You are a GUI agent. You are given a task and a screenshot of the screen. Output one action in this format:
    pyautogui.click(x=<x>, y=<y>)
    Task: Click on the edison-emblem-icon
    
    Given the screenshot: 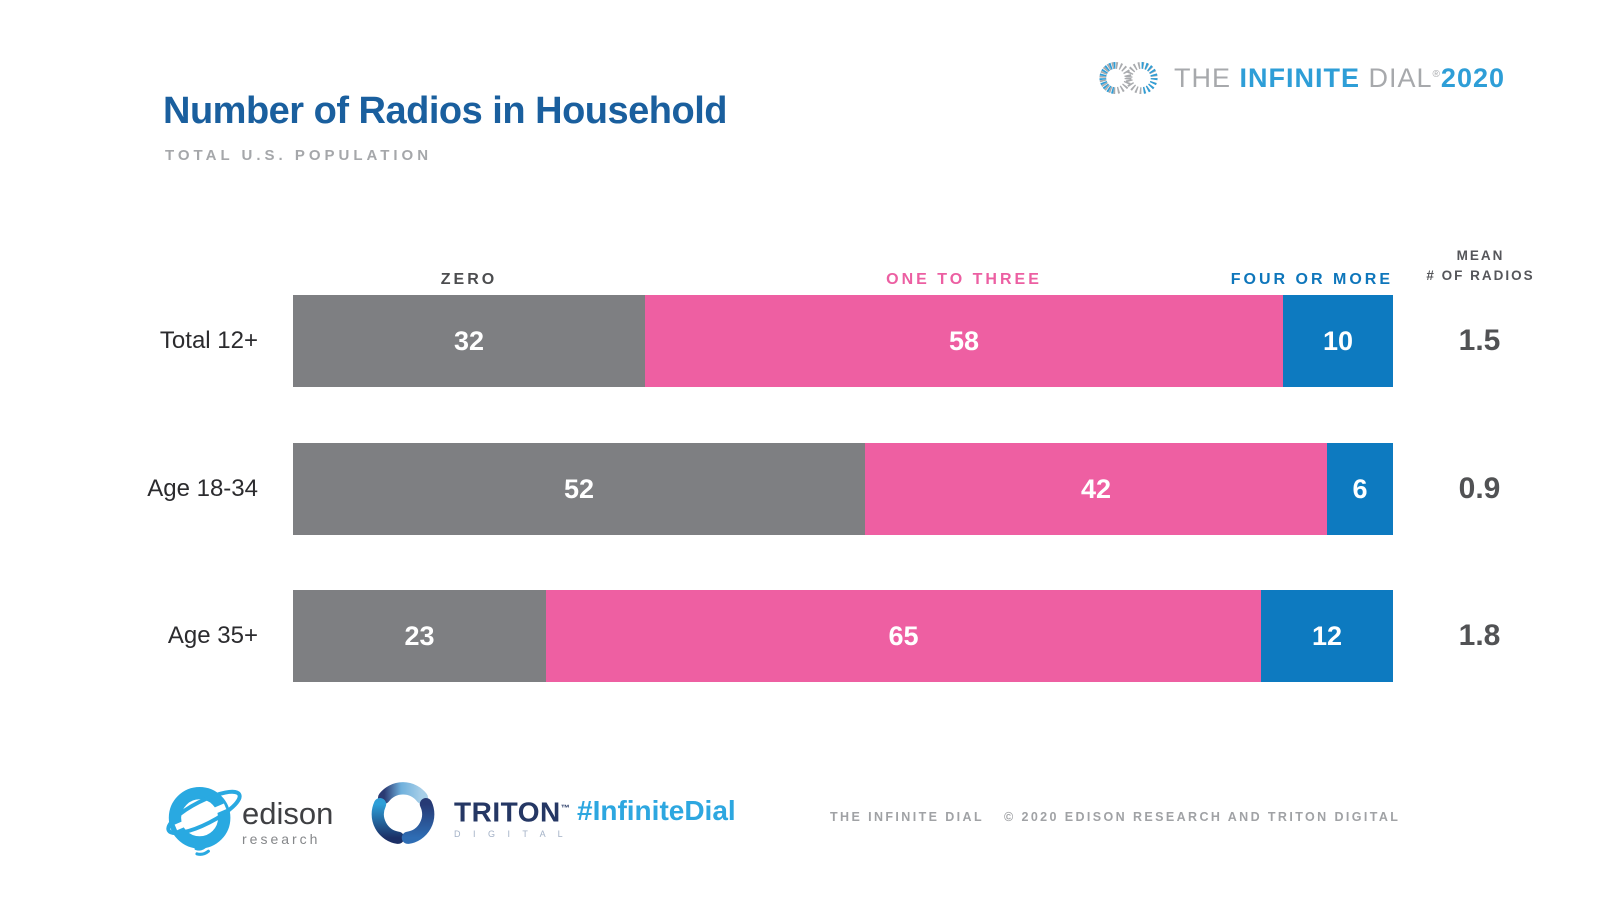 What is the action you would take?
    pyautogui.click(x=204, y=821)
    